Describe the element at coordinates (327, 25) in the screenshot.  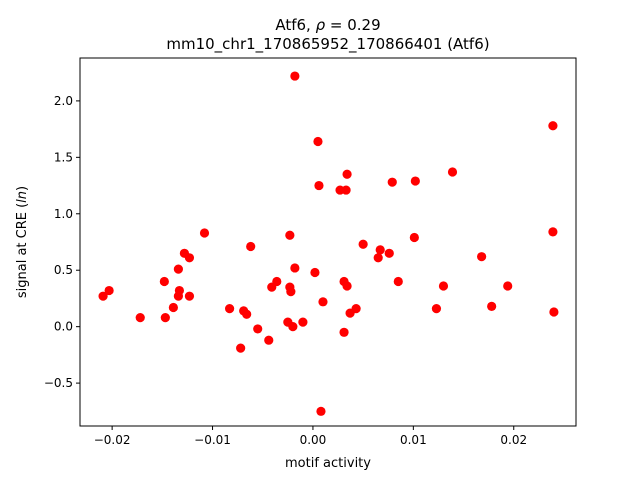
I see `chart-title-line1: Atf6, ρ = 0.29` at that location.